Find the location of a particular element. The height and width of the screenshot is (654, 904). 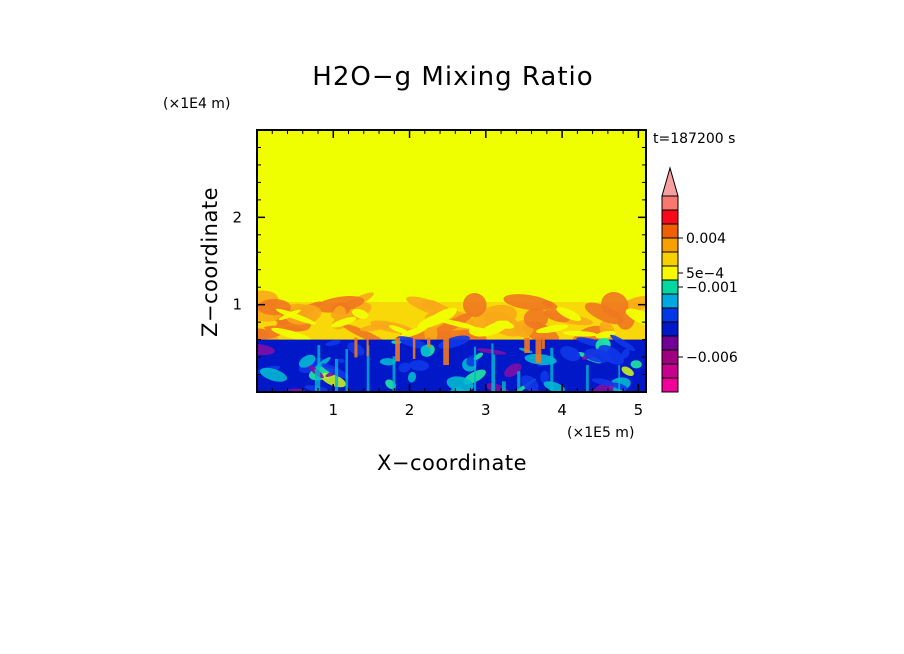

y-scale-label: (×1E4 m) is located at coordinates (196, 104).